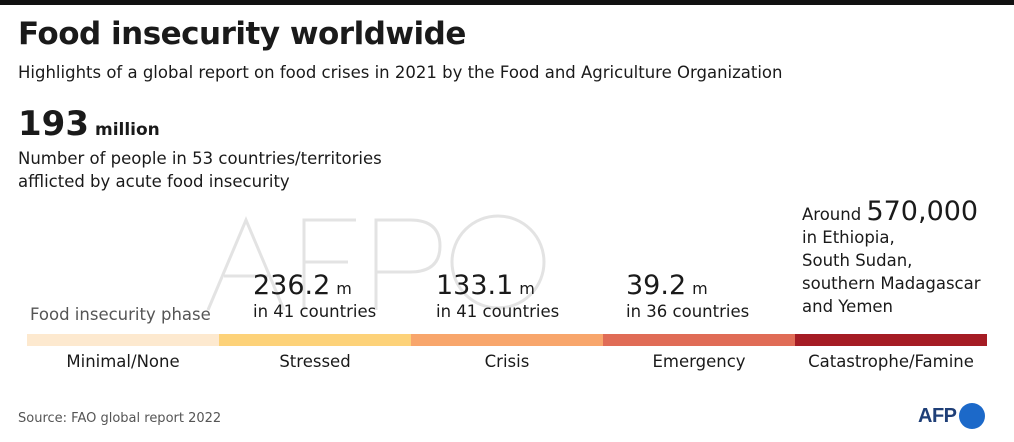 The image size is (1014, 442). I want to click on crisis-value: 133.1, so click(475, 285).